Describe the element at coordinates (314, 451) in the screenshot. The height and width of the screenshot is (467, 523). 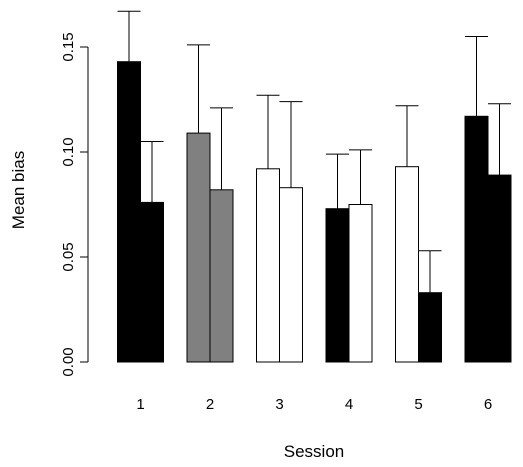
I see `x-axis-title: Session` at that location.